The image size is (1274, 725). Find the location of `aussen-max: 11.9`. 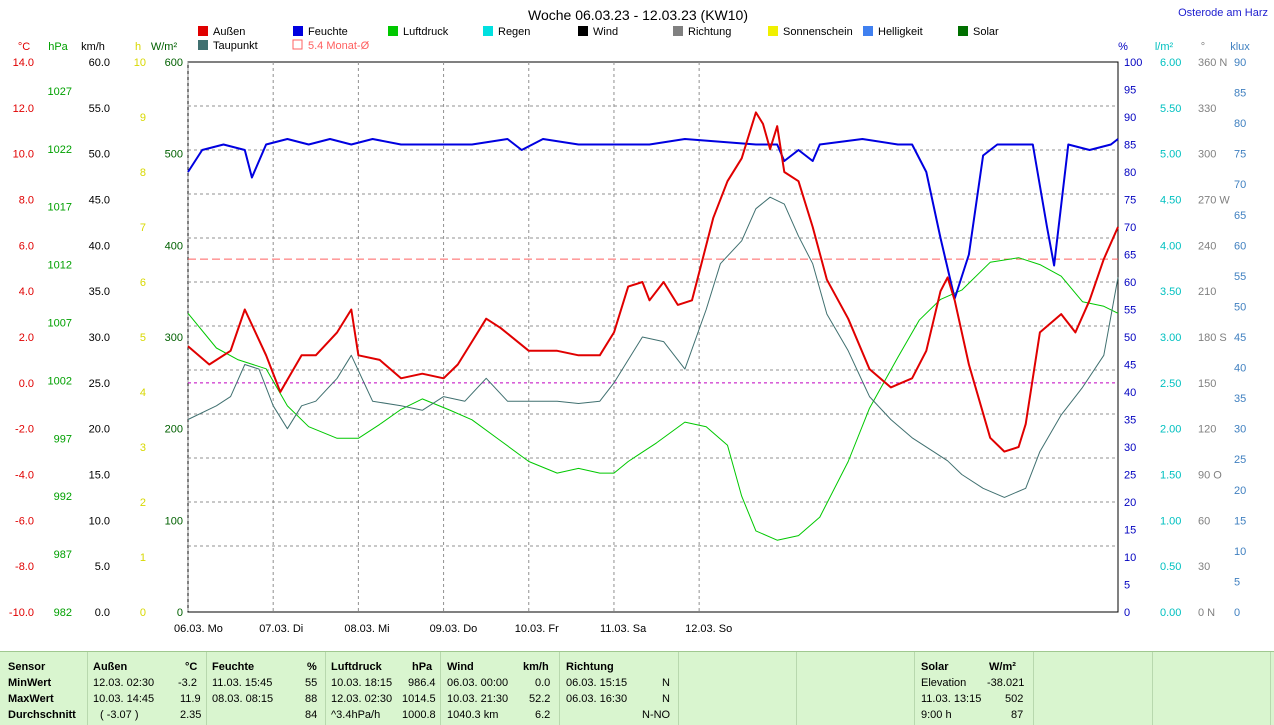

aussen-max: 11.9 is located at coordinates (190, 699).